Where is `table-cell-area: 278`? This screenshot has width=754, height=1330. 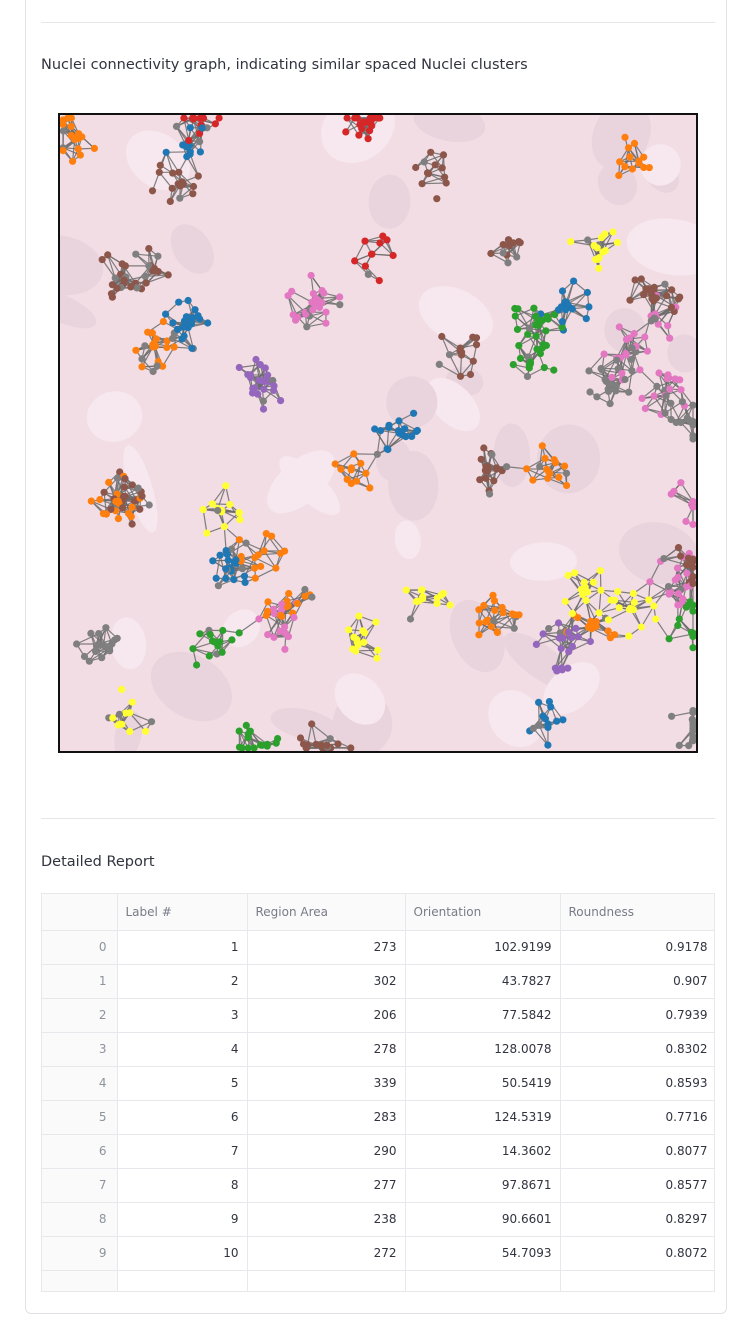
table-cell-area: 278 is located at coordinates (326, 1049).